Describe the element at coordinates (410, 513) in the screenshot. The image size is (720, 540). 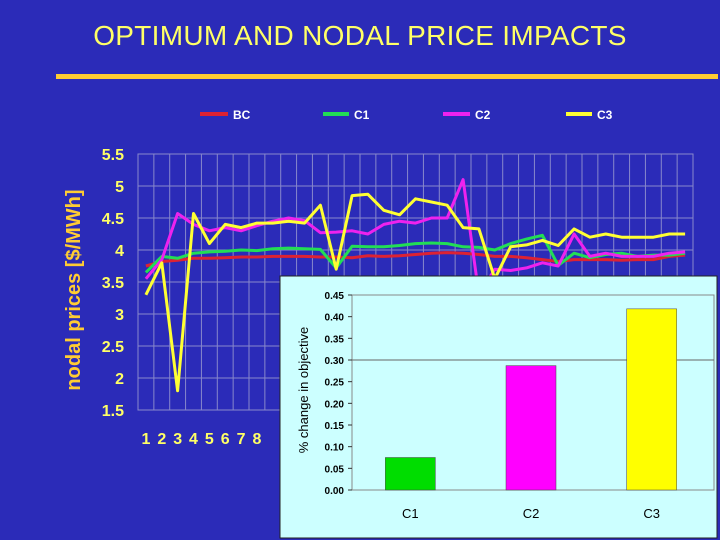
I see `inset-category-label: C1` at that location.